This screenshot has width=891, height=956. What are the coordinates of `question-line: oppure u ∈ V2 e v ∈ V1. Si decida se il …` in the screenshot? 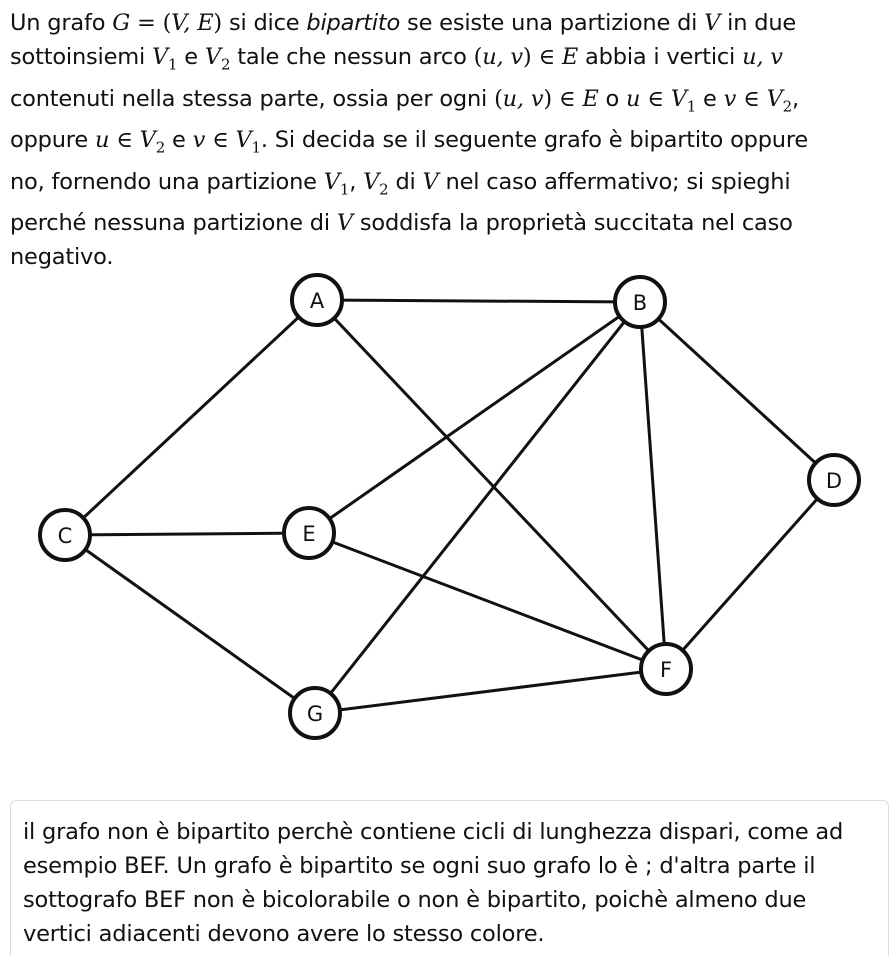 It's located at (409, 142).